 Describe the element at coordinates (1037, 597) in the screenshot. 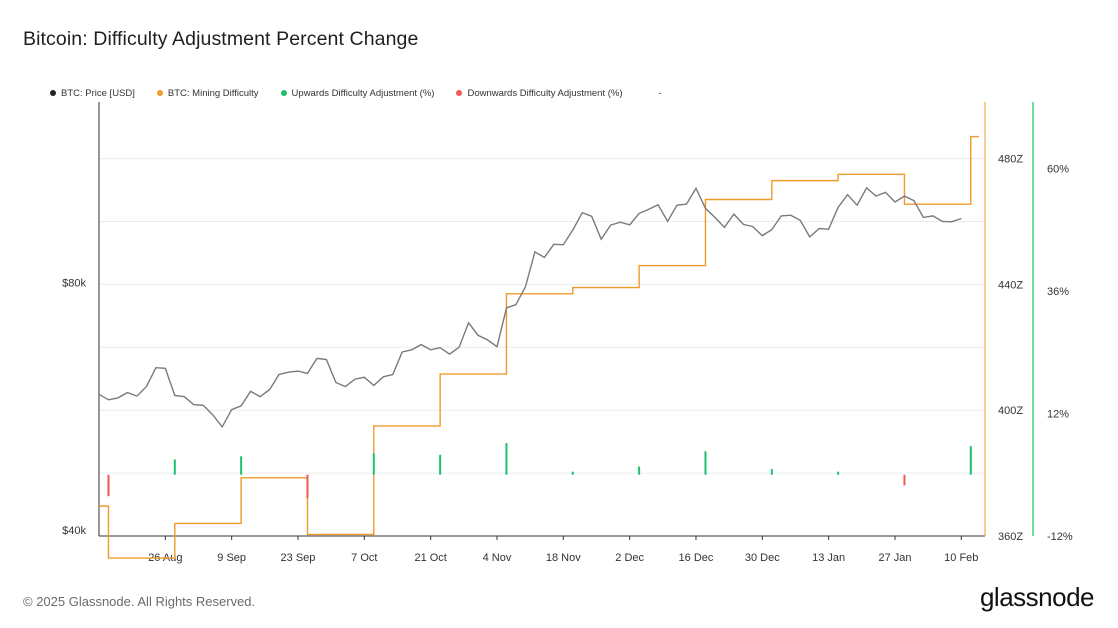

I see `glassnode-logo: glassnode` at that location.